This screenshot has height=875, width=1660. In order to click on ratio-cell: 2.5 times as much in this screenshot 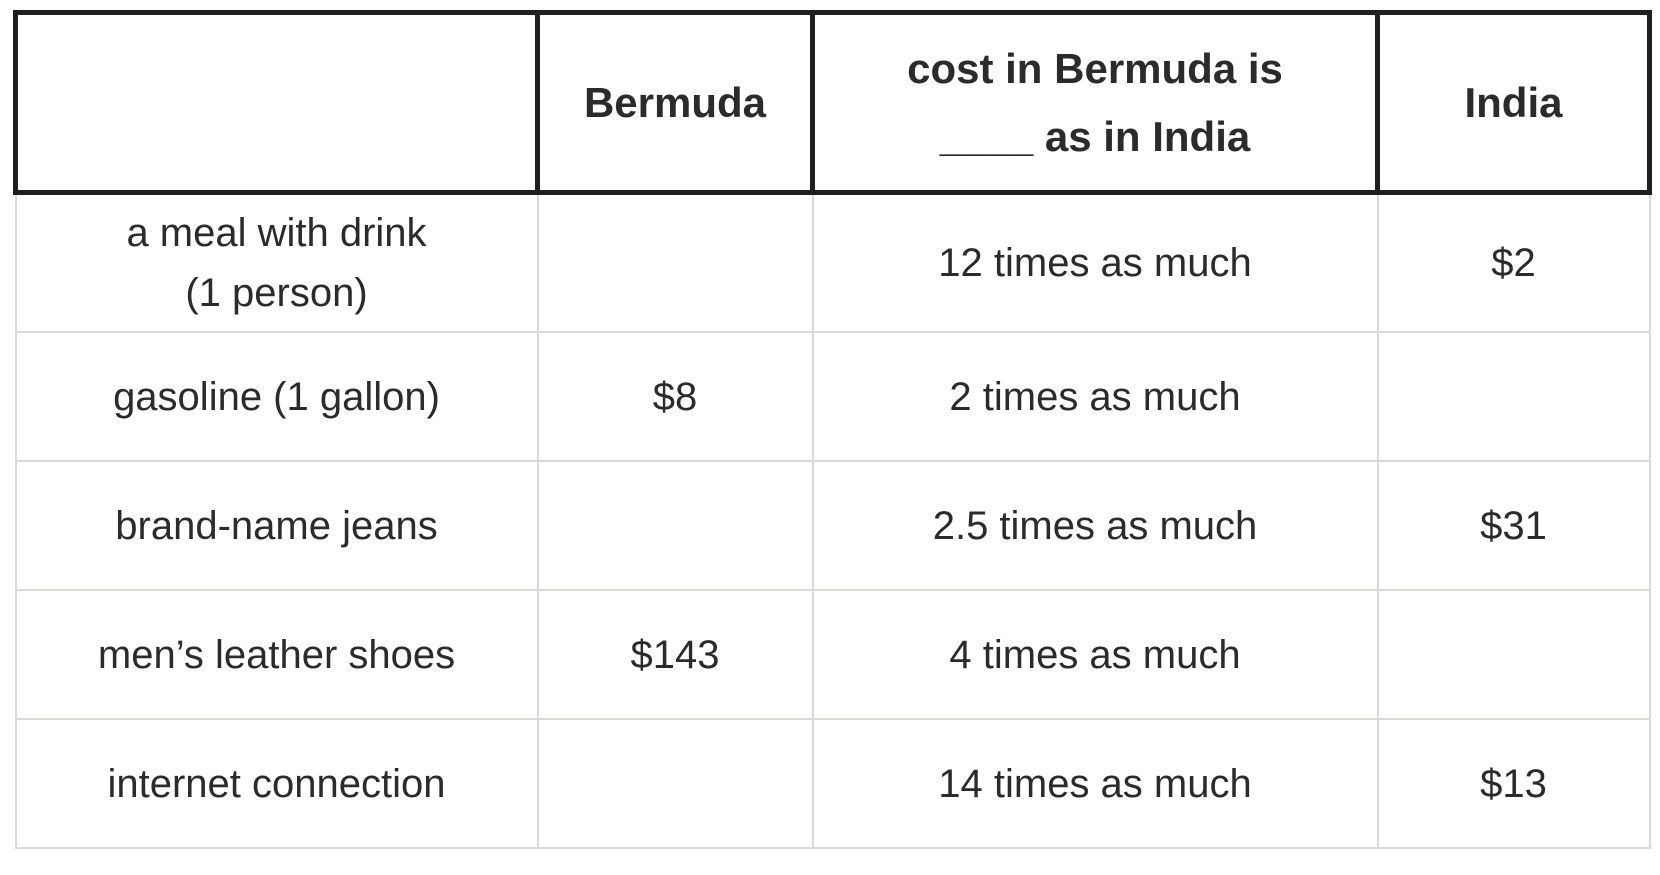, I will do `click(1095, 525)`.